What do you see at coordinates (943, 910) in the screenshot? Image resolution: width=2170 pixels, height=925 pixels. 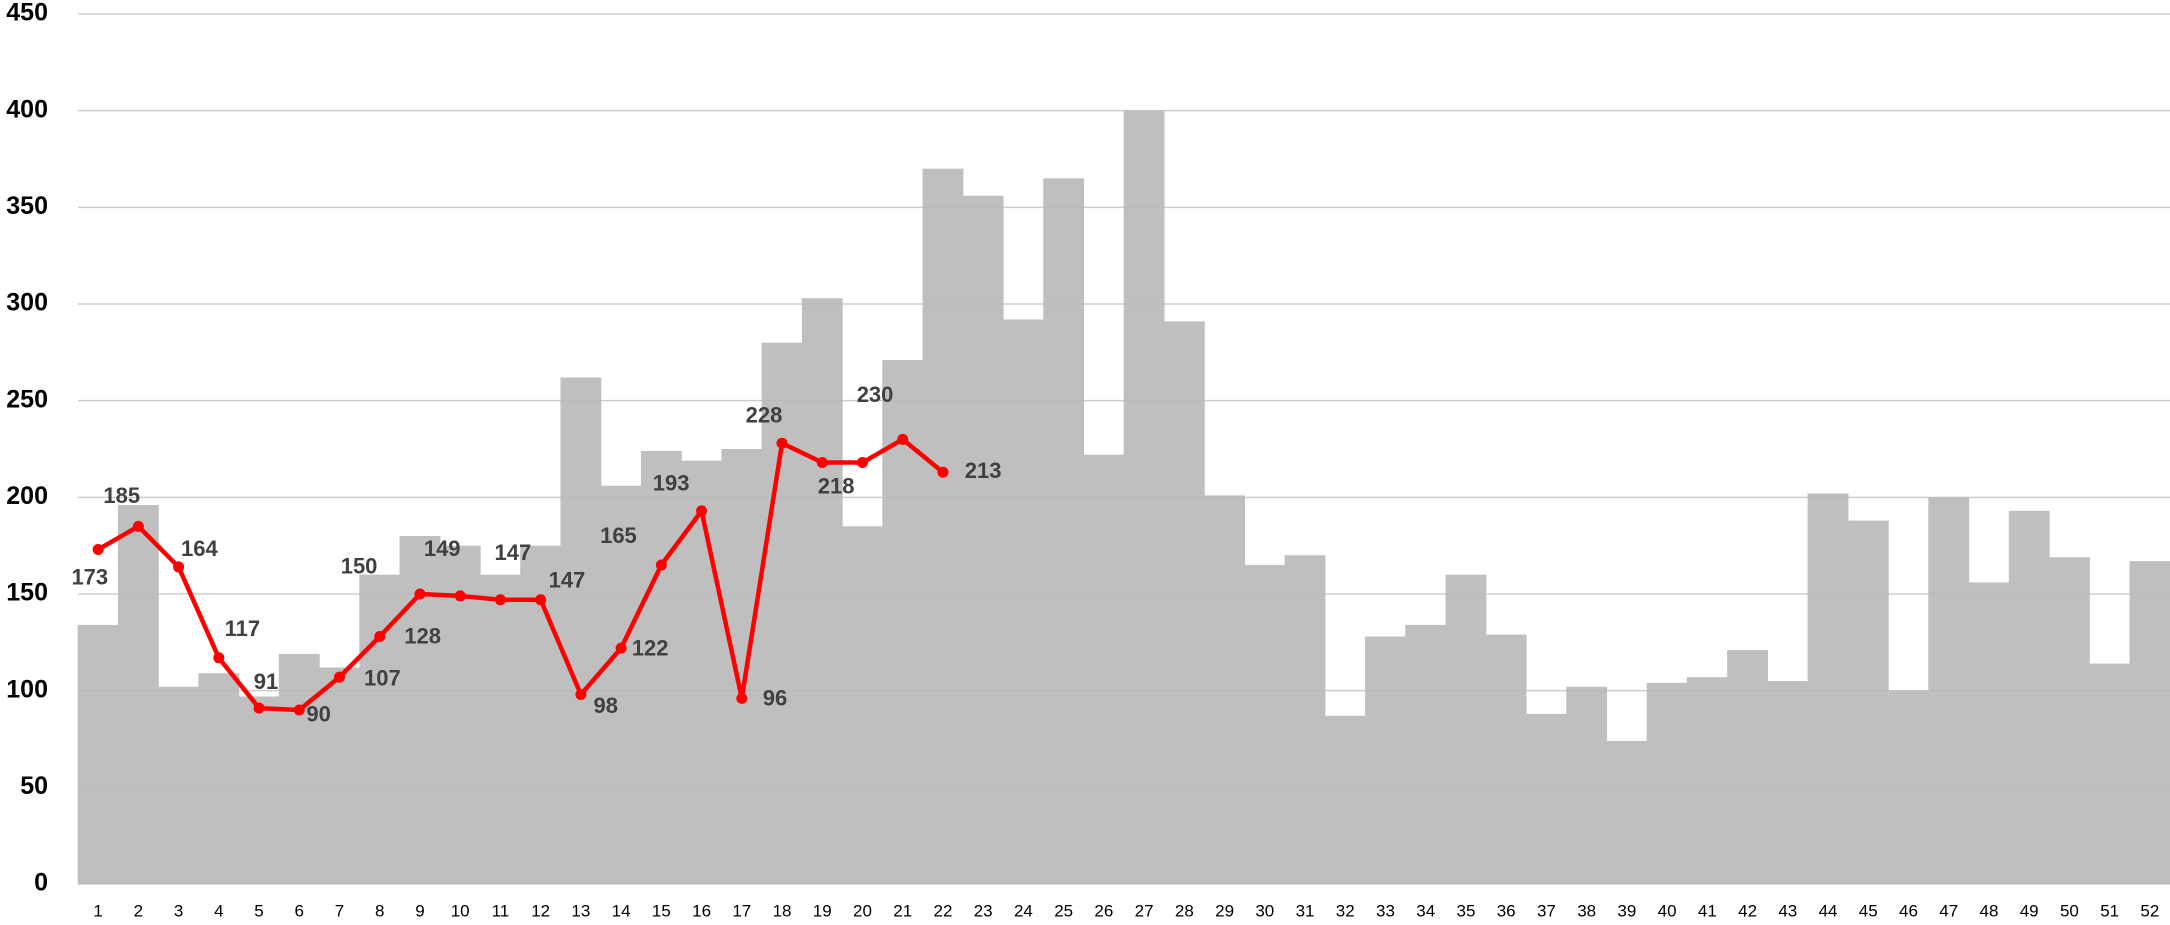 I see `x-tick-label: 22` at bounding box center [943, 910].